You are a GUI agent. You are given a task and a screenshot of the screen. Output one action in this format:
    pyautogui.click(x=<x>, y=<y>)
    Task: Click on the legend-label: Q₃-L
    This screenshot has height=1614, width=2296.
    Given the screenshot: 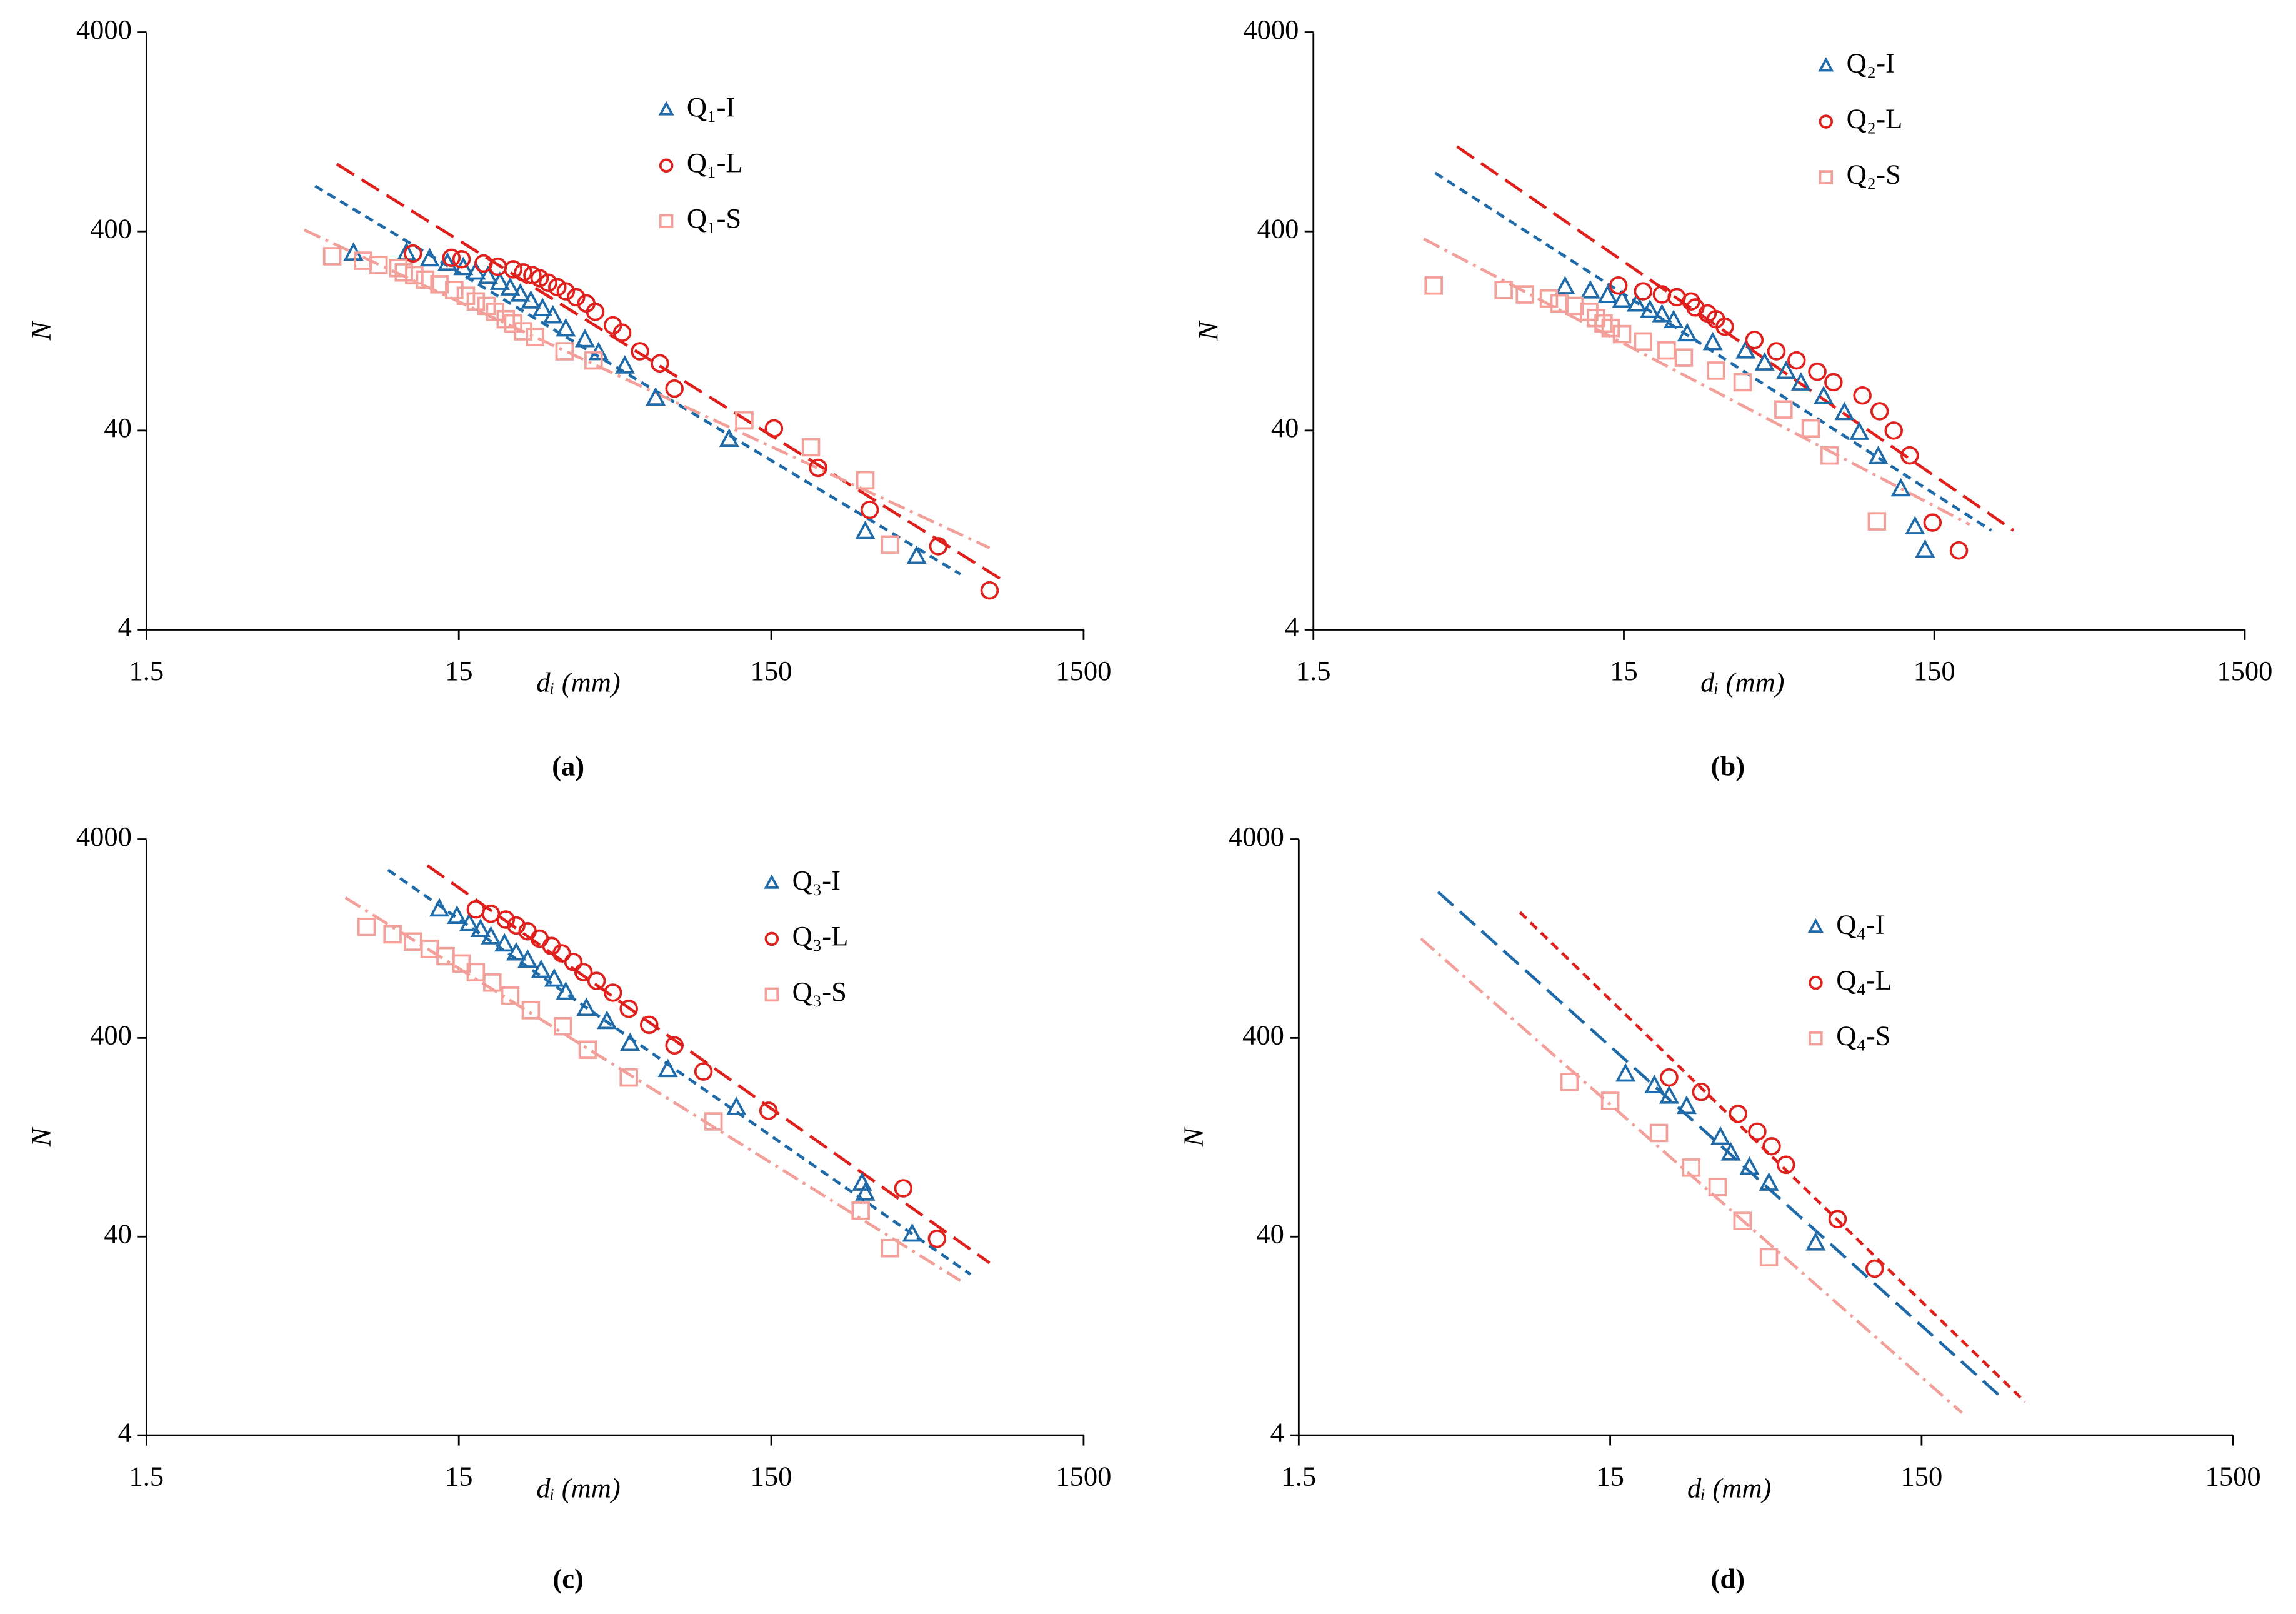 What is the action you would take?
    pyautogui.click(x=820, y=936)
    